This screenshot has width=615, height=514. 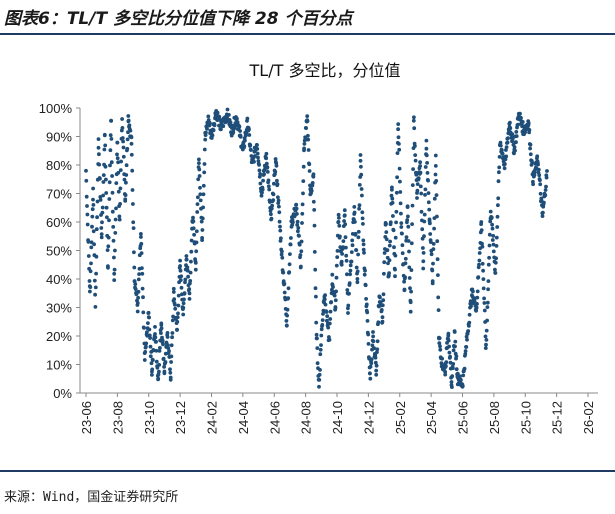 I want to click on title-divider, so click(x=307, y=34).